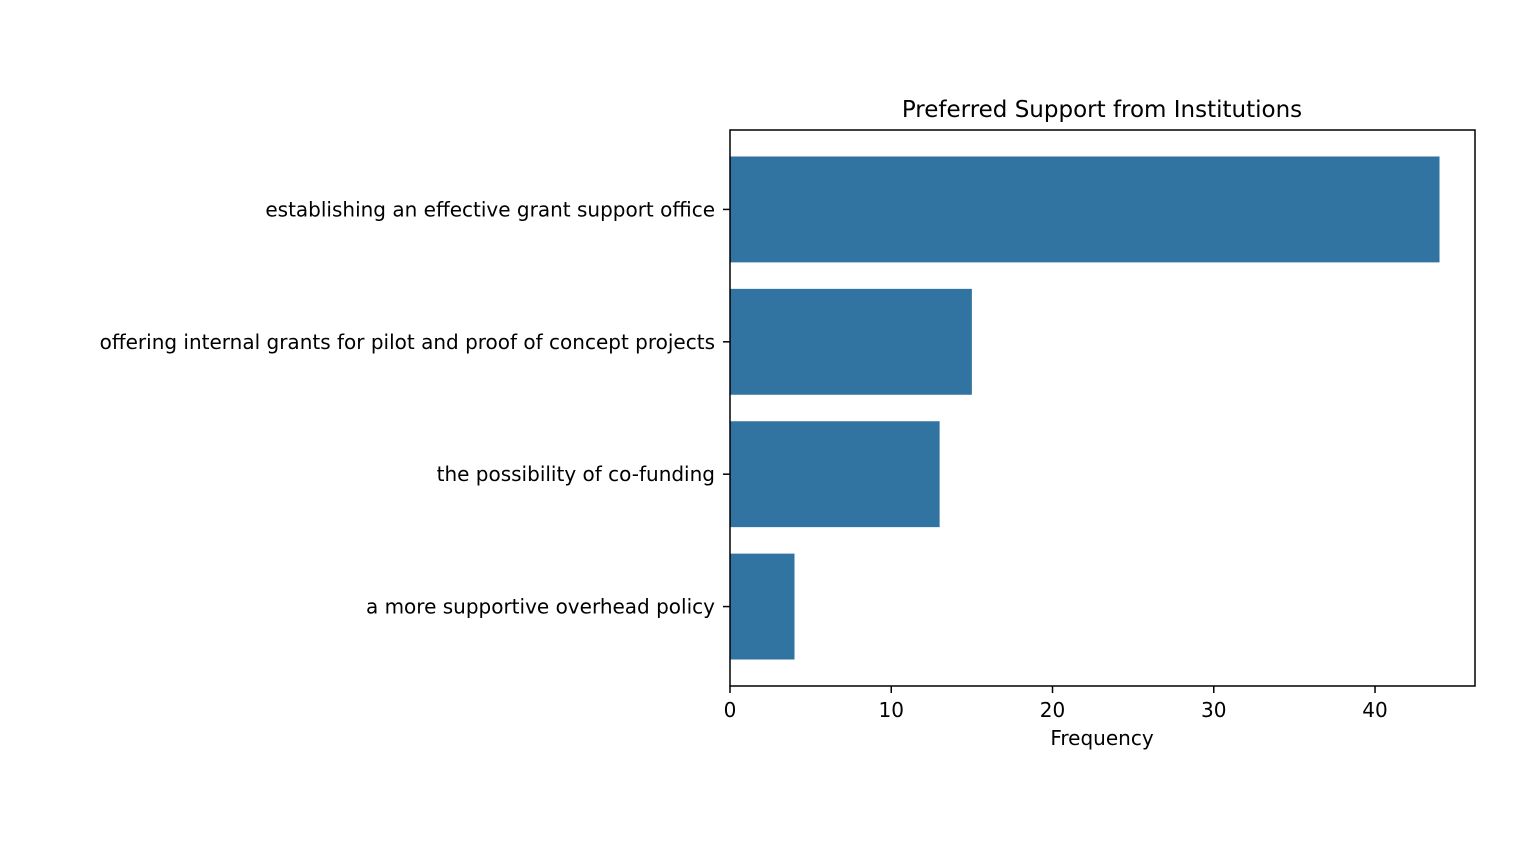 The image size is (1536, 868). Describe the element at coordinates (1101, 738) in the screenshot. I see `x-axis-label: Frequency` at that location.